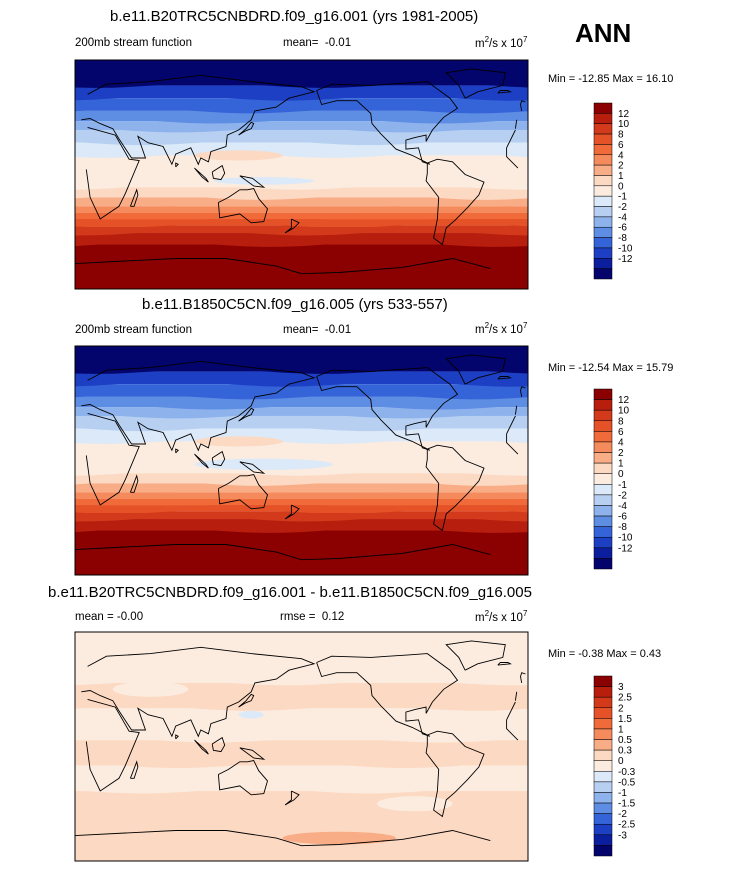  I want to click on colorbar-tick-label: 4, so click(621, 155).